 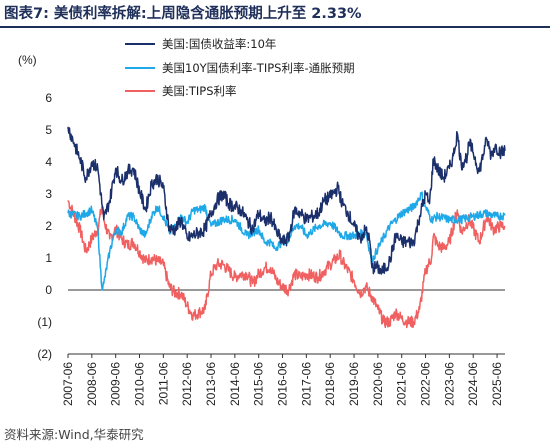 What do you see at coordinates (259, 384) in the screenshot?
I see `x-tick-label: 2015-06` at bounding box center [259, 384].